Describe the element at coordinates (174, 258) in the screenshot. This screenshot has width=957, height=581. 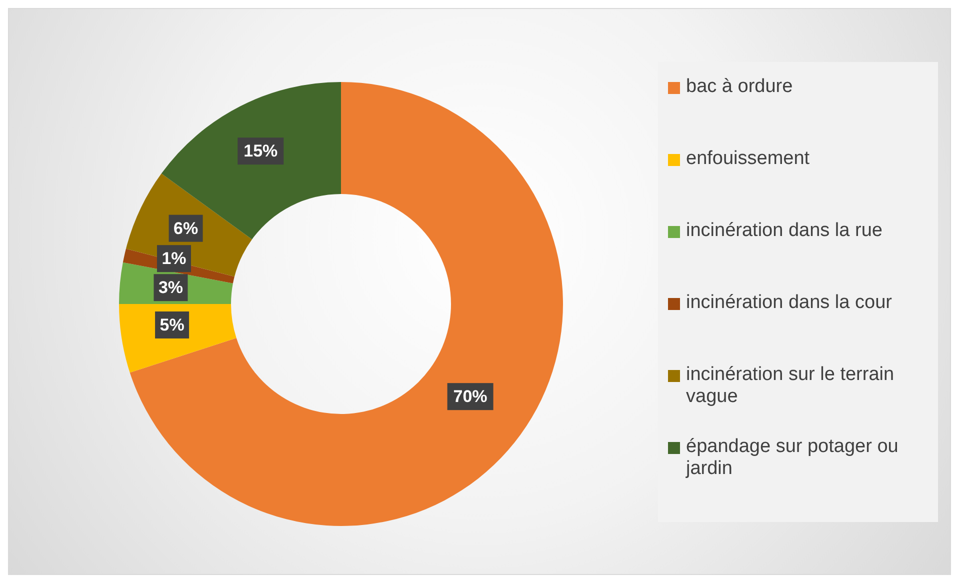
I see `data-label: 1%` at that location.